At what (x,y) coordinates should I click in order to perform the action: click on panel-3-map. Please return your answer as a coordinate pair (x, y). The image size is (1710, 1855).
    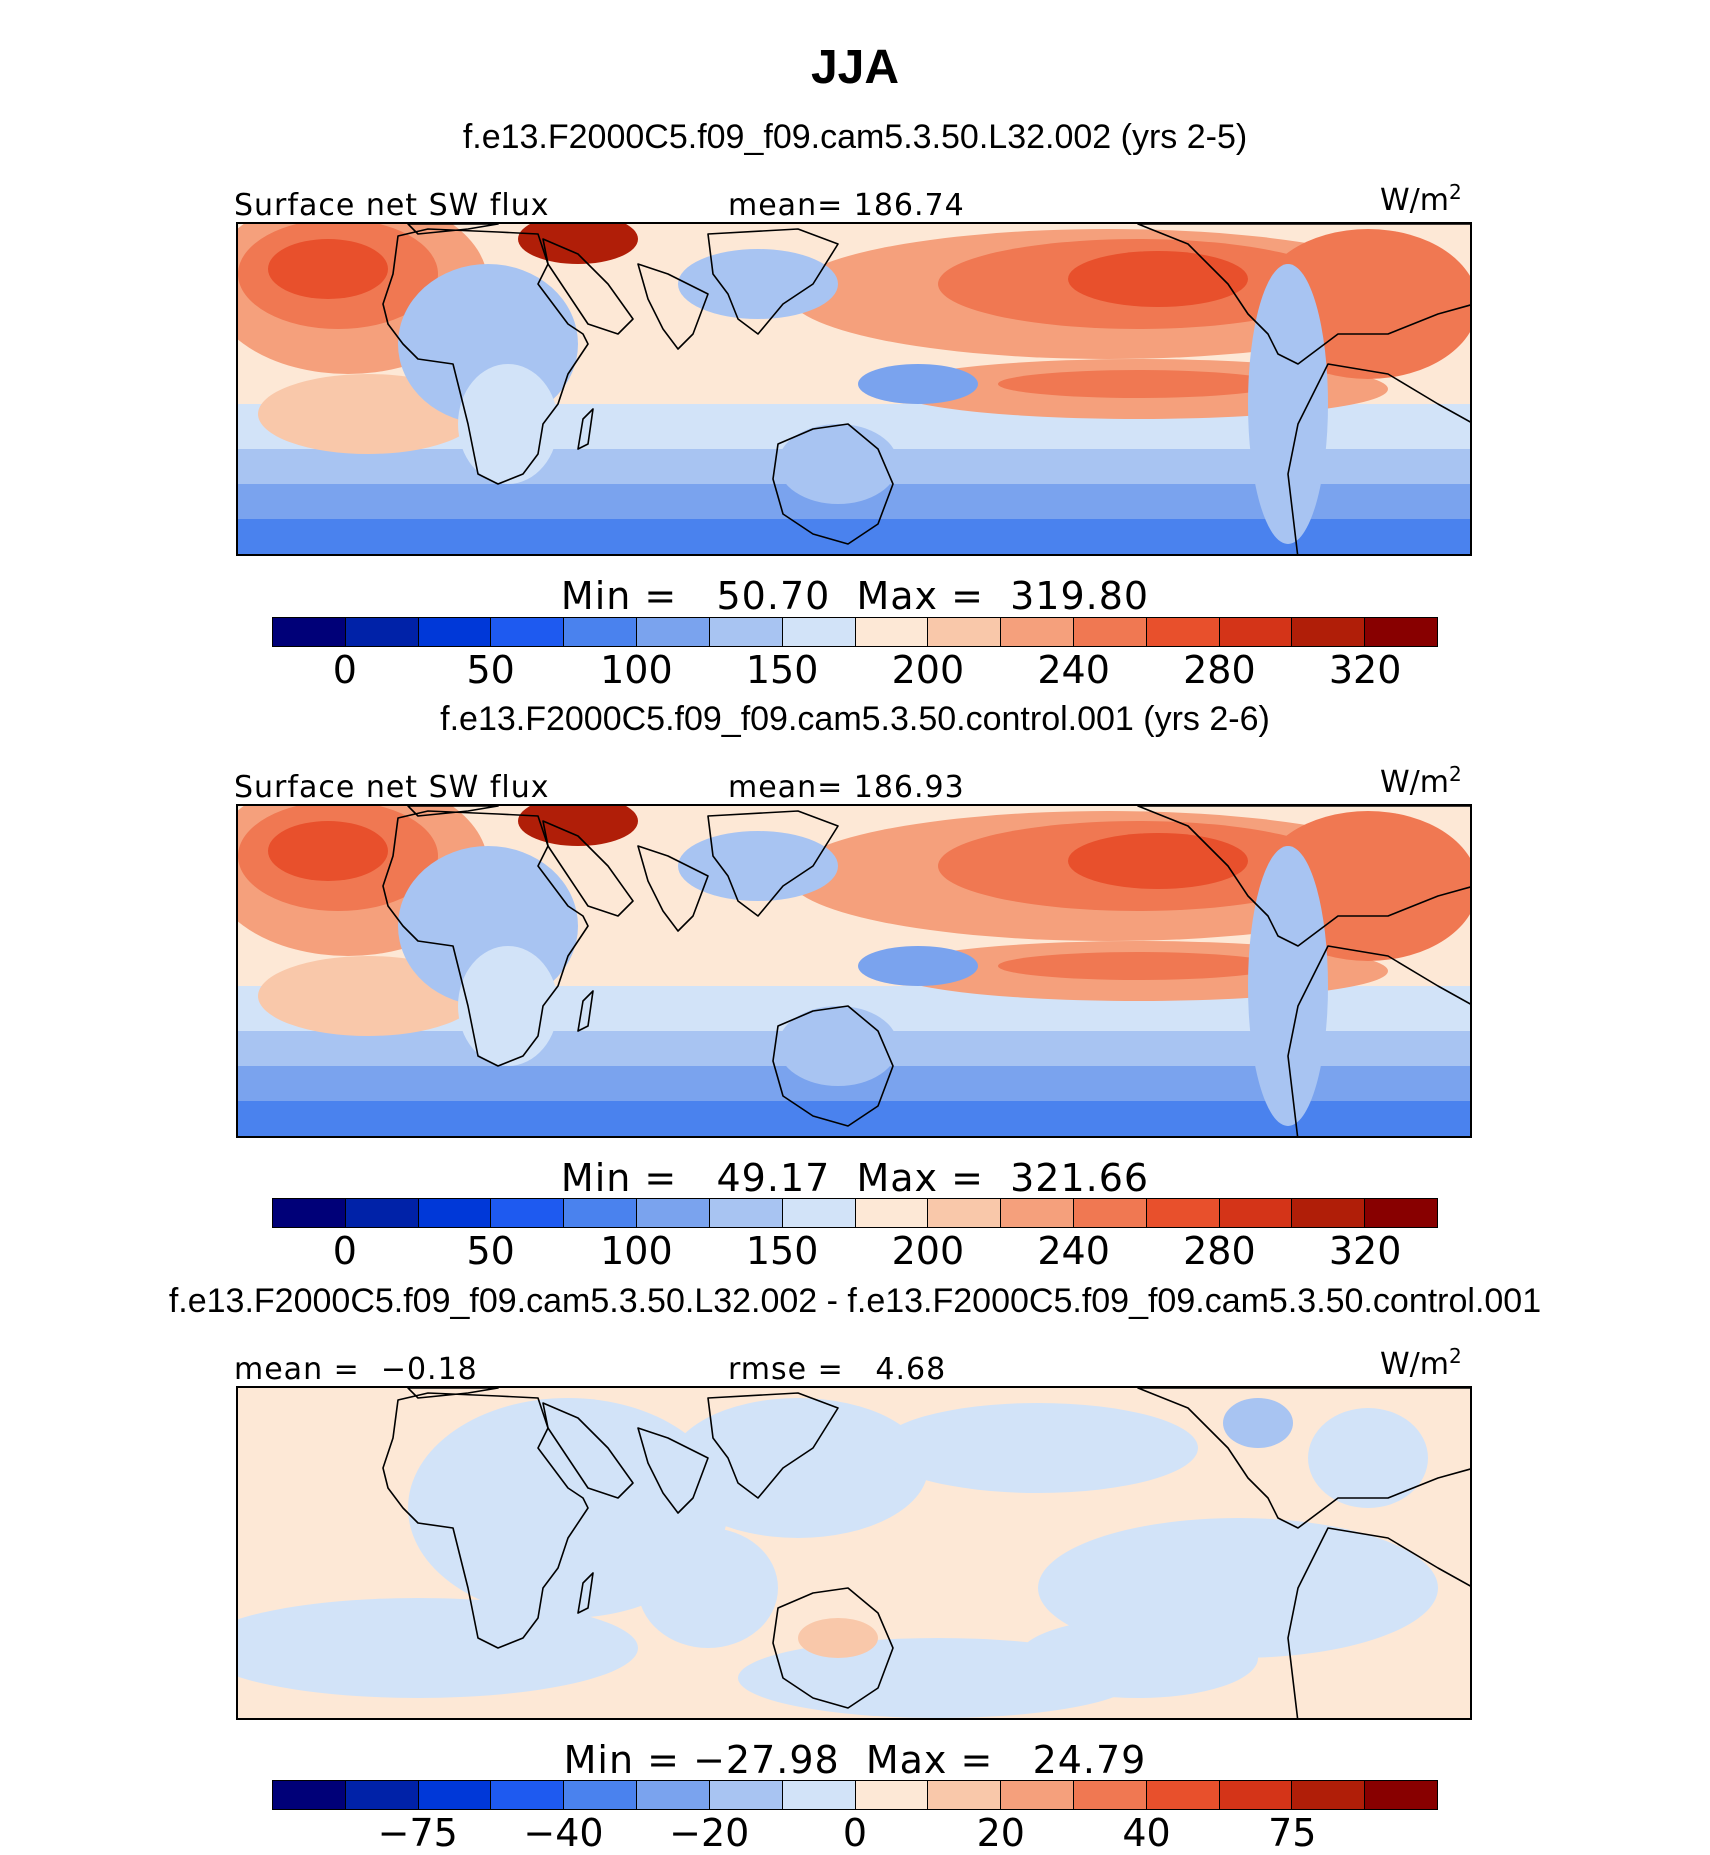
    Looking at the image, I should click on (854, 1553).